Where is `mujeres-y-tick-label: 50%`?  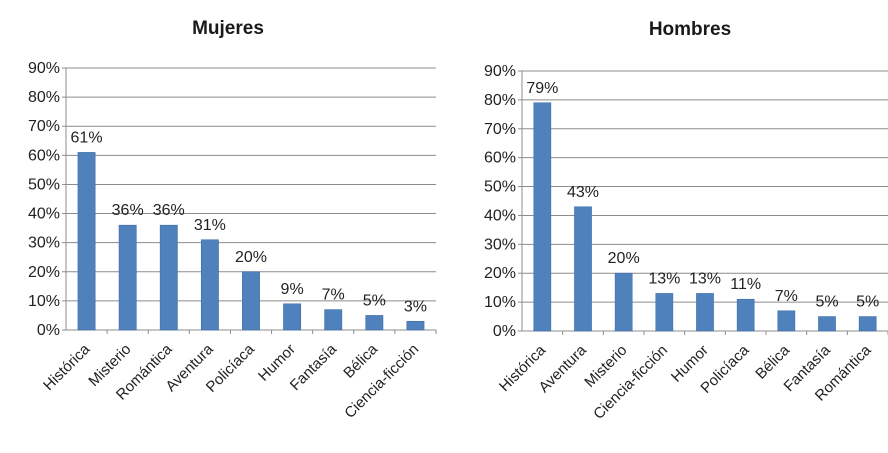 mujeres-y-tick-label: 50% is located at coordinates (44, 184).